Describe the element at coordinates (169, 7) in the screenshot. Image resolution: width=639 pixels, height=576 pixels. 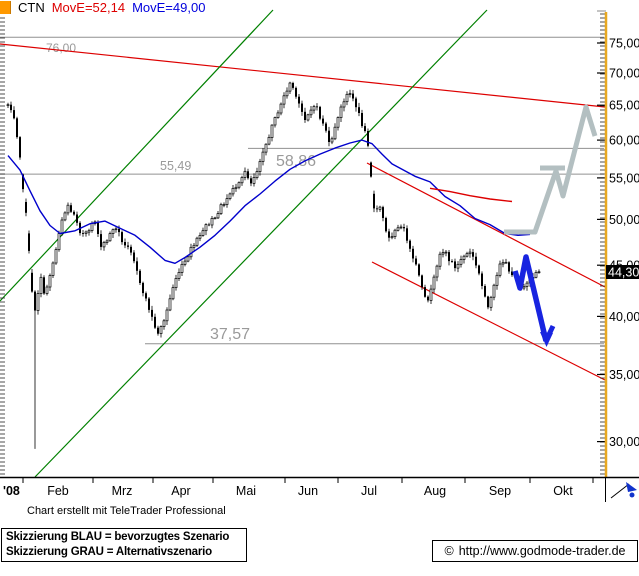
I see `indicator-label-blue: MovE=49,00` at that location.